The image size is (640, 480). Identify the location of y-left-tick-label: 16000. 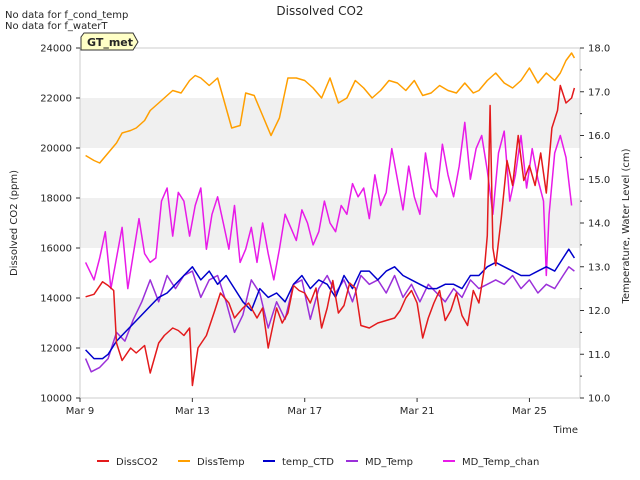
(56, 249).